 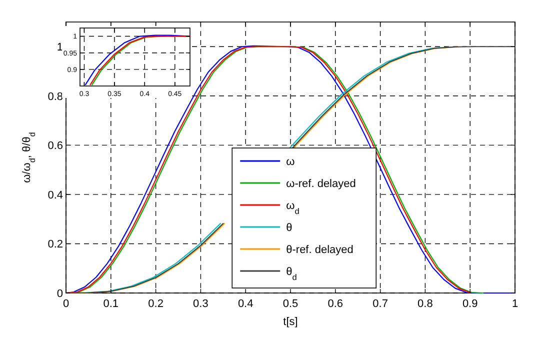 What do you see at coordinates (320, 250) in the screenshot?
I see `legend-label: θ-ref. delayed` at bounding box center [320, 250].